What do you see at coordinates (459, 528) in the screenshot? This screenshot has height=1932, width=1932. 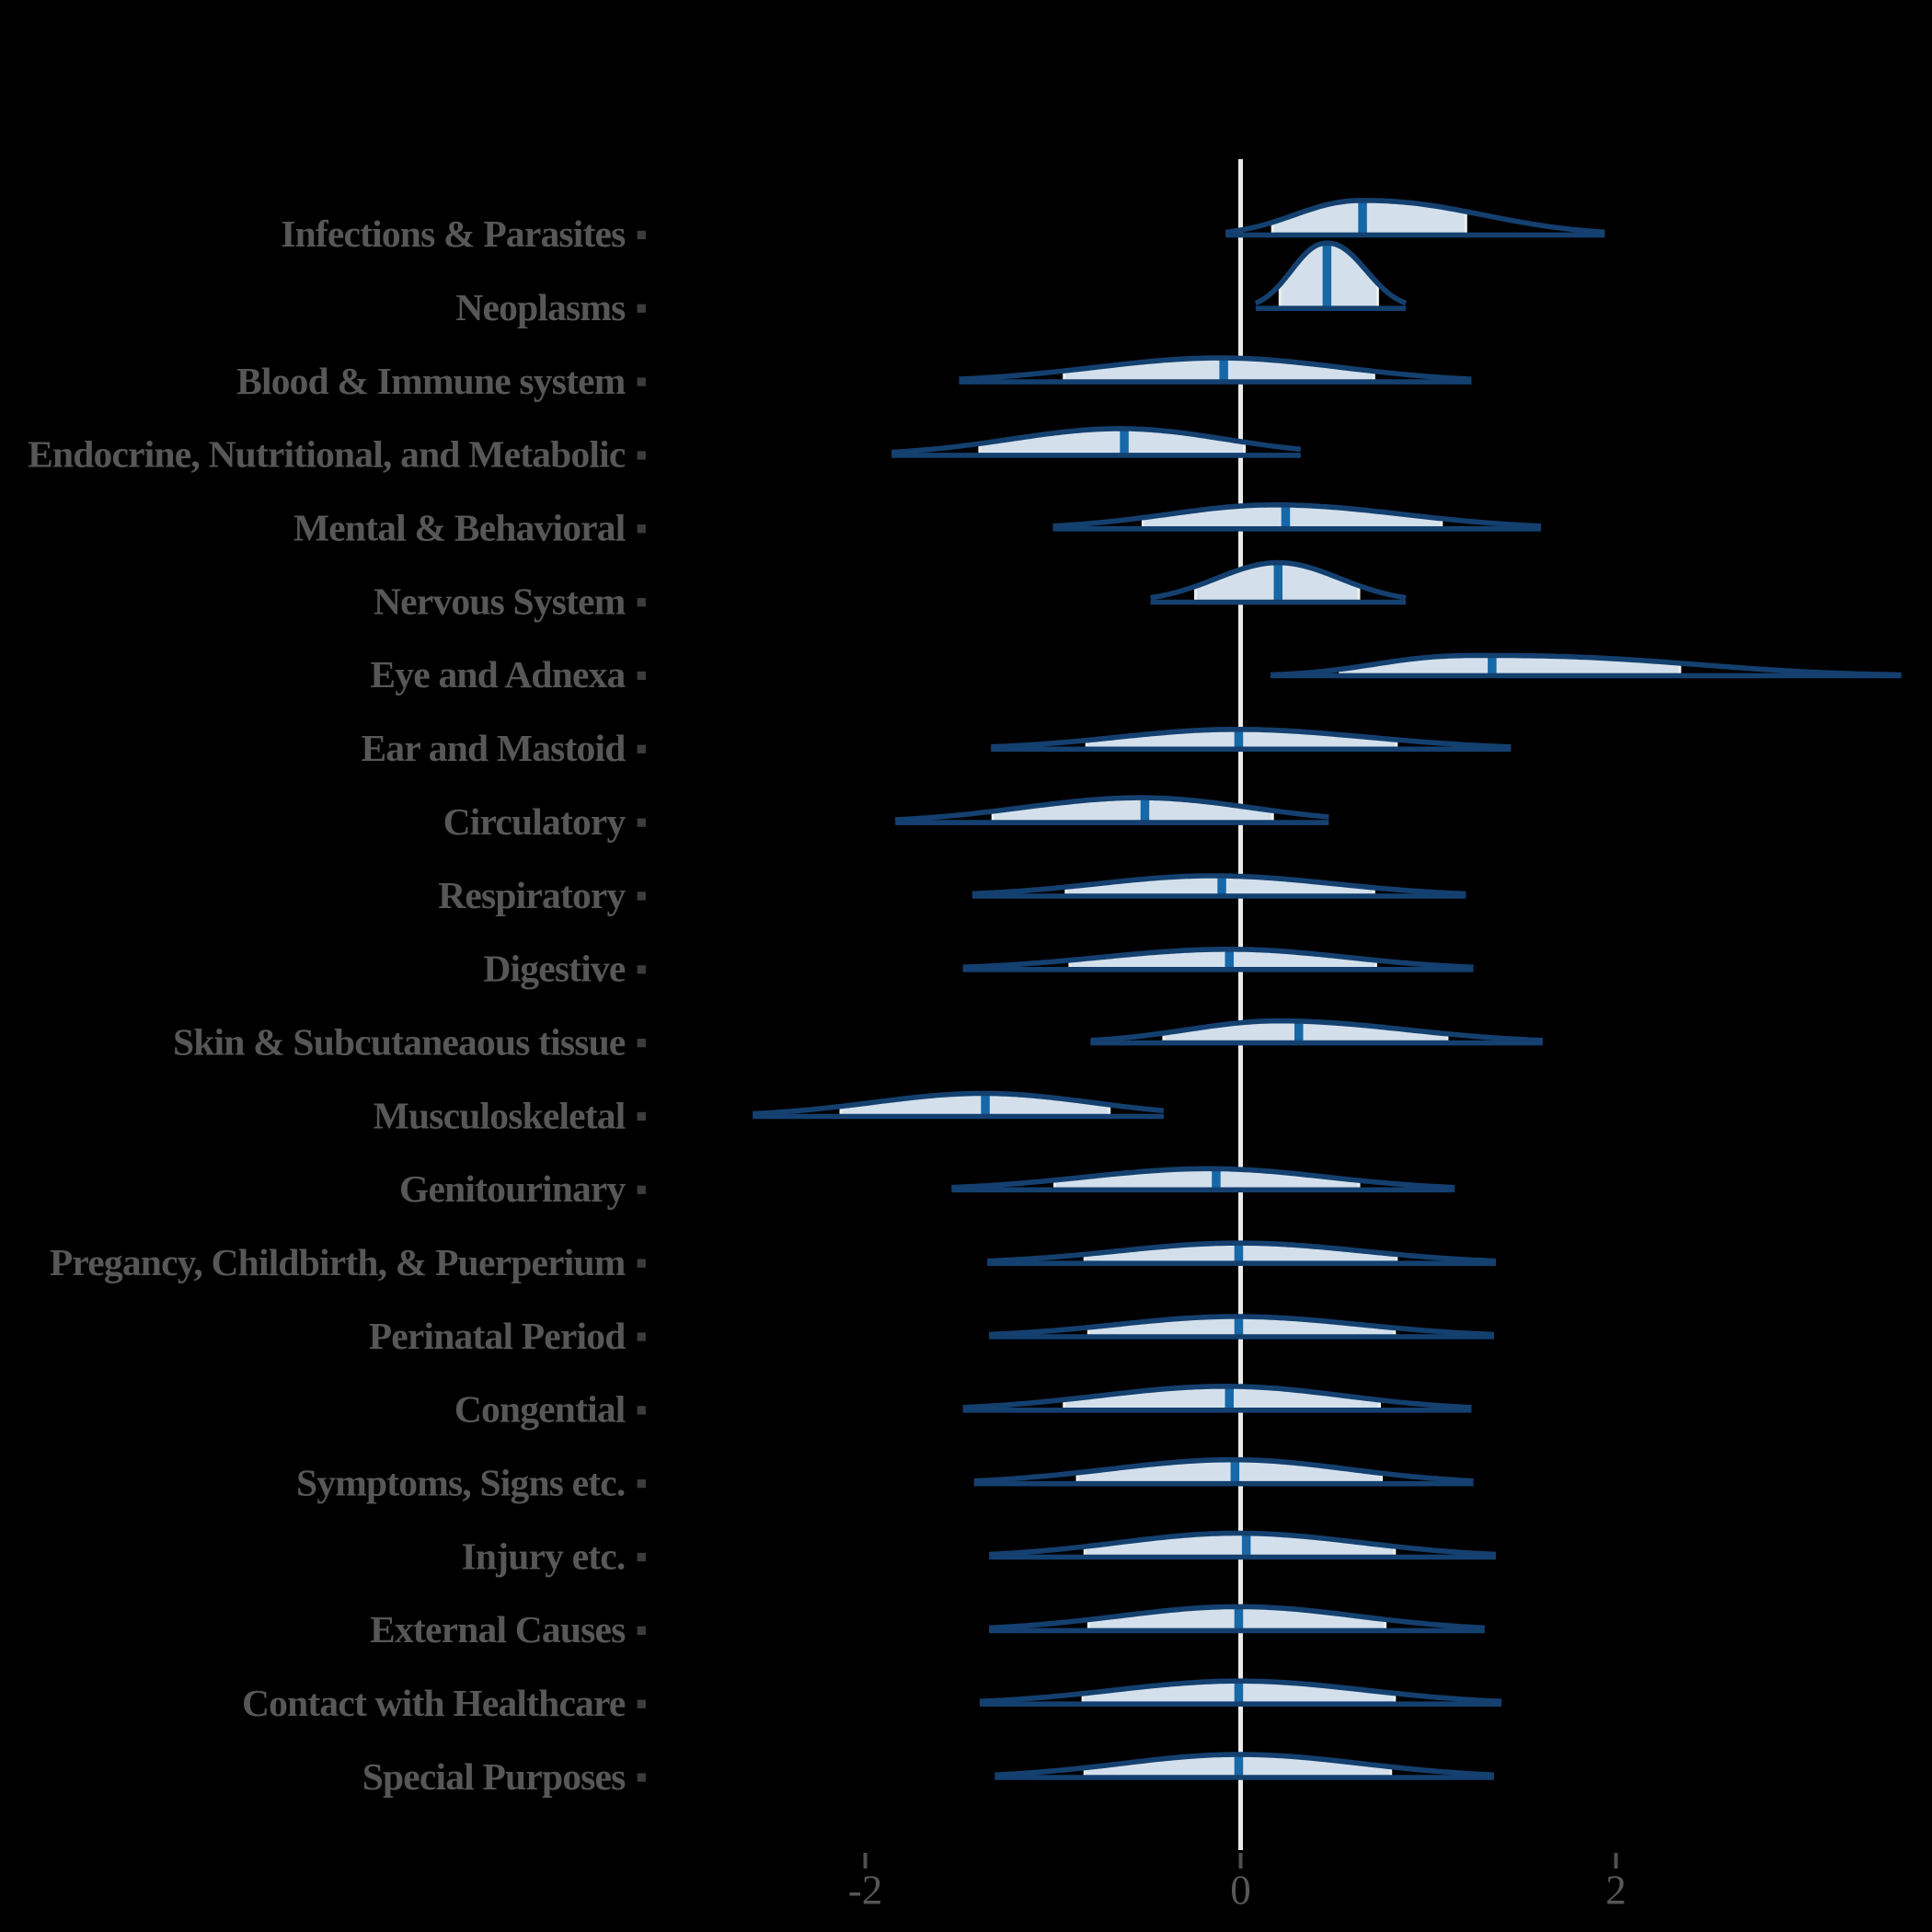 I see `svg-text: Mental & Behavioral` at bounding box center [459, 528].